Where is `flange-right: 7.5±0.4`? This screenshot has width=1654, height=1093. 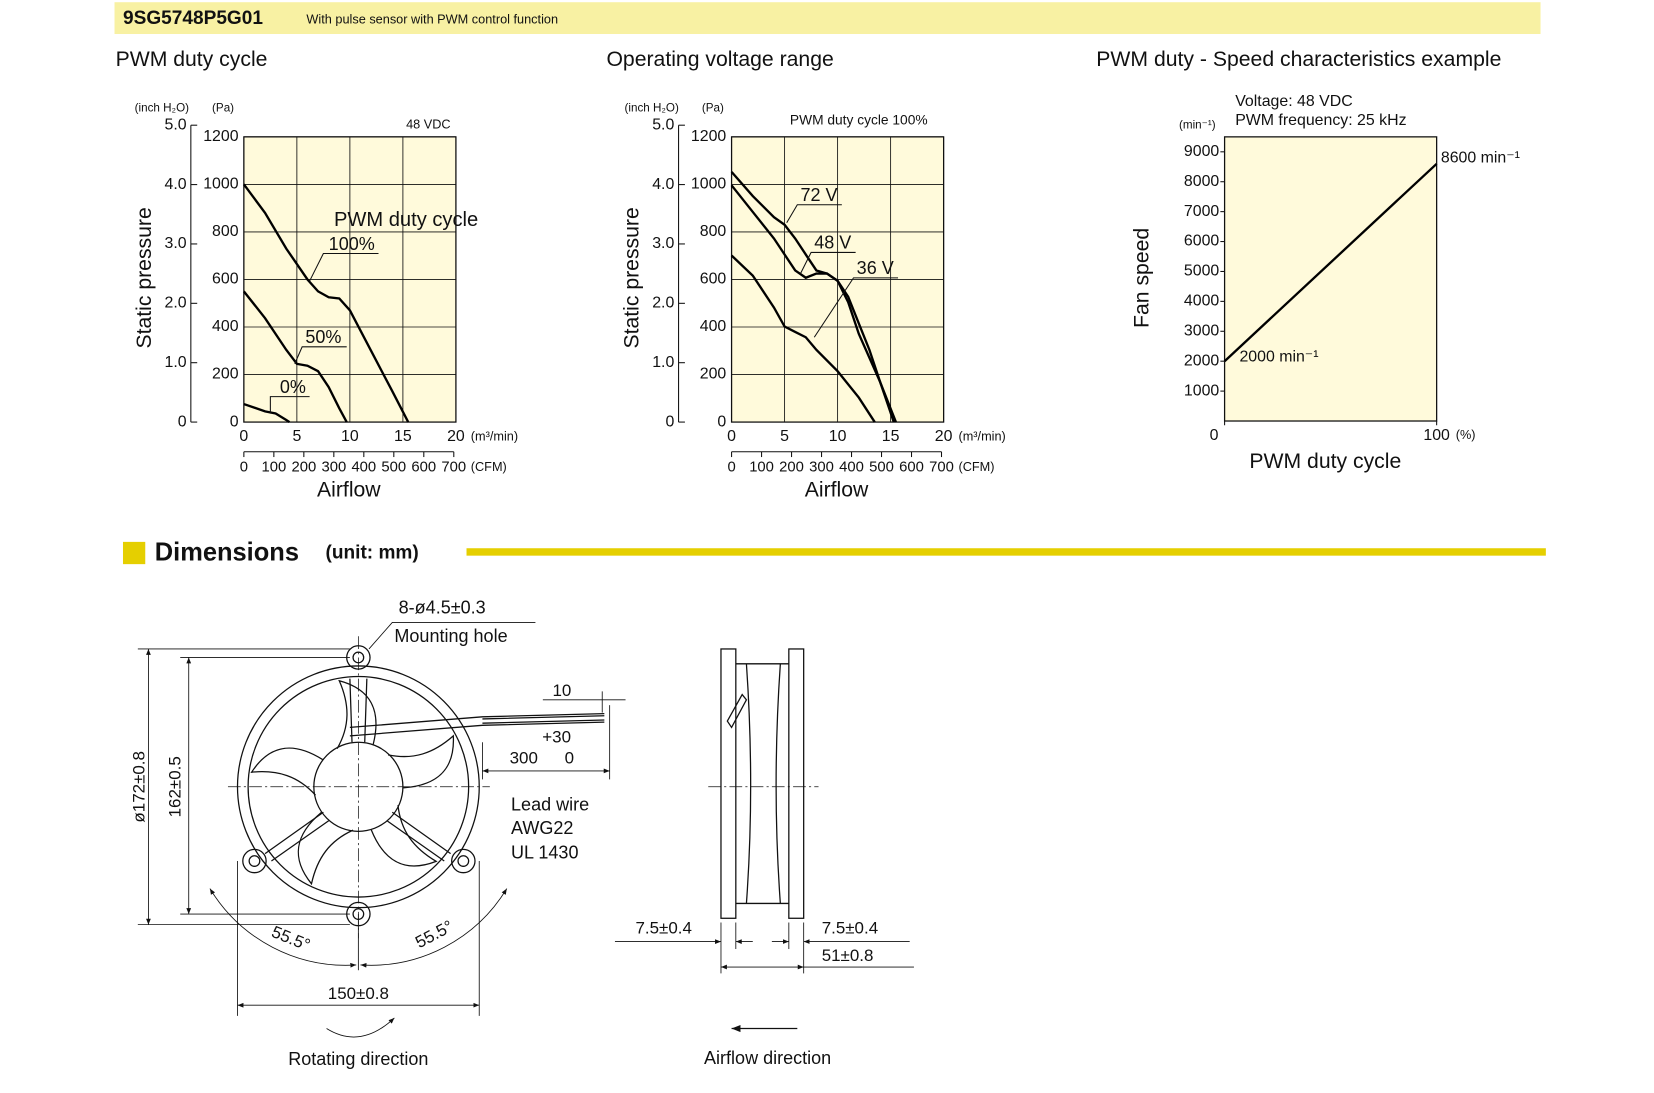
flange-right: 7.5±0.4 is located at coordinates (850, 927).